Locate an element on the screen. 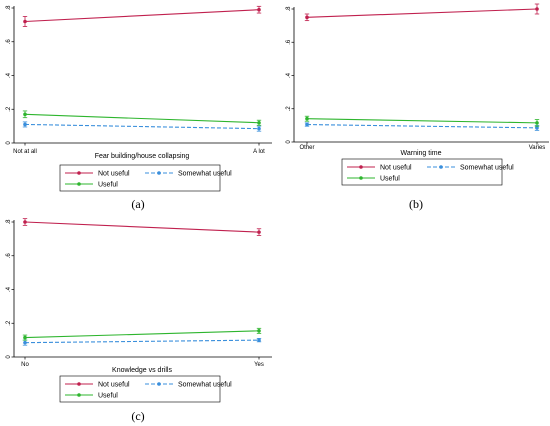  y-tick-label-b: .8 is located at coordinates (289, 9).